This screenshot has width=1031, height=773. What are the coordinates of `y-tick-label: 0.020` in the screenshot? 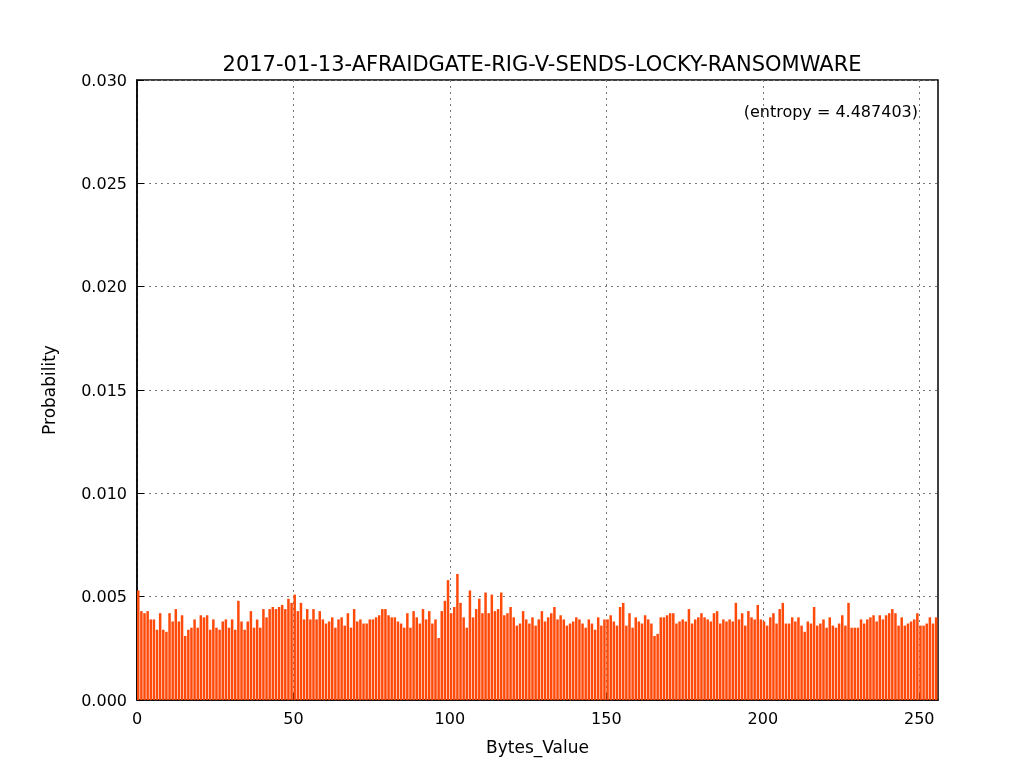 It's located at (104, 287).